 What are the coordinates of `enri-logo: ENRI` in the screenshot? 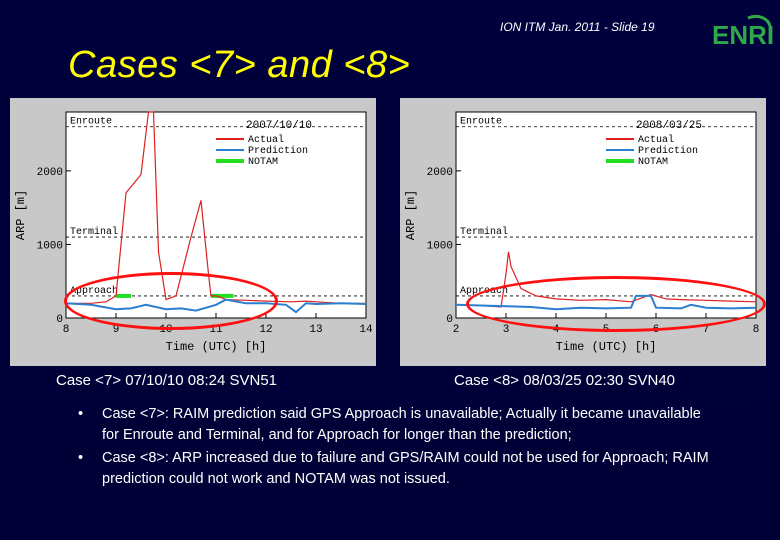 It's located at (743, 32).